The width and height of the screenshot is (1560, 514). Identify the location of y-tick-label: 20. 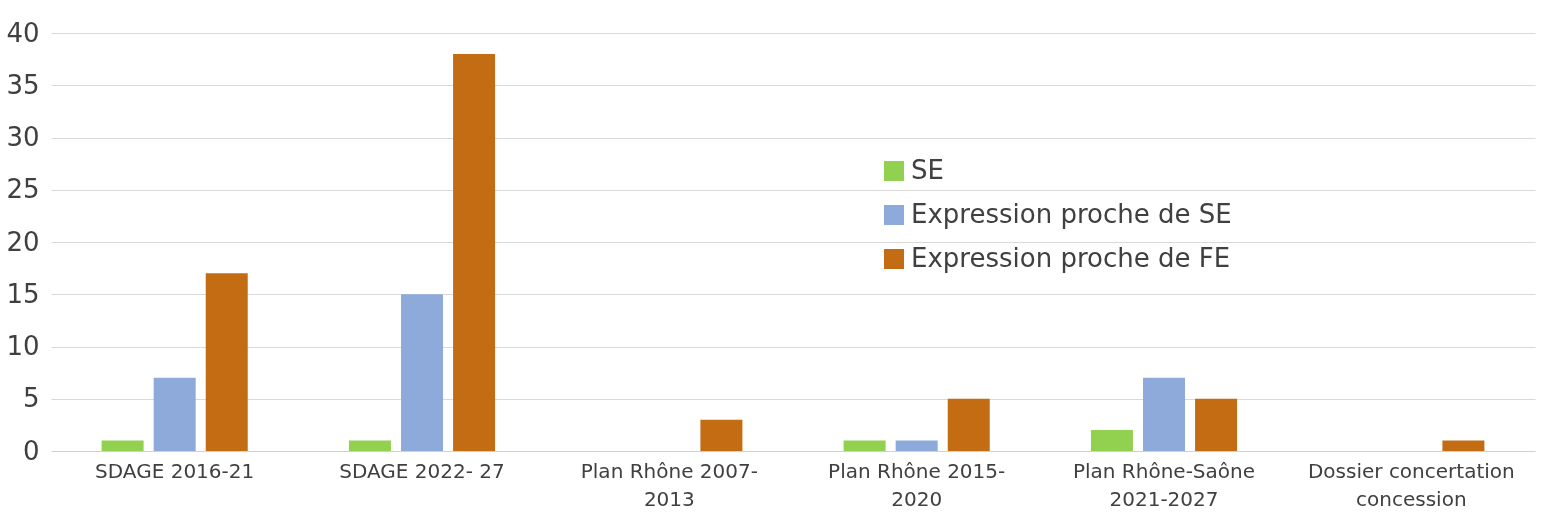
(23, 241).